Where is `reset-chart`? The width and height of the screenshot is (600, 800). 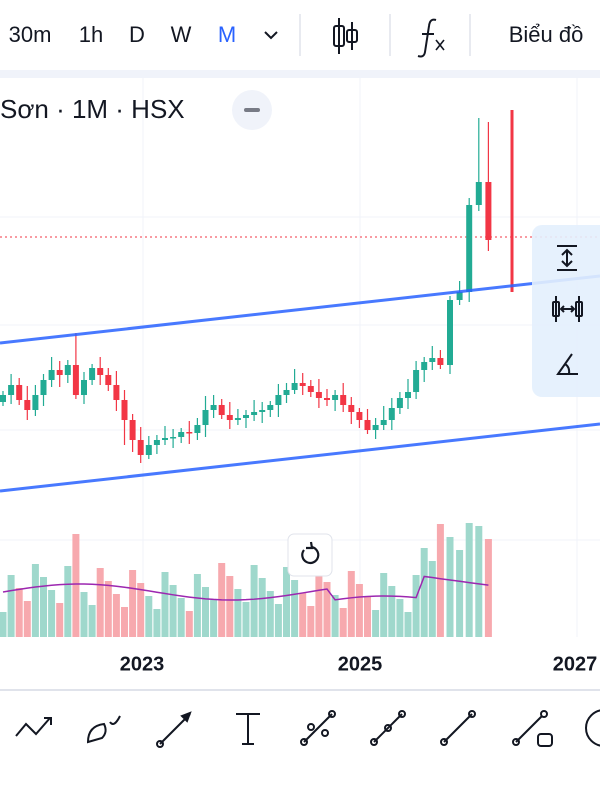 reset-chart is located at coordinates (310, 555).